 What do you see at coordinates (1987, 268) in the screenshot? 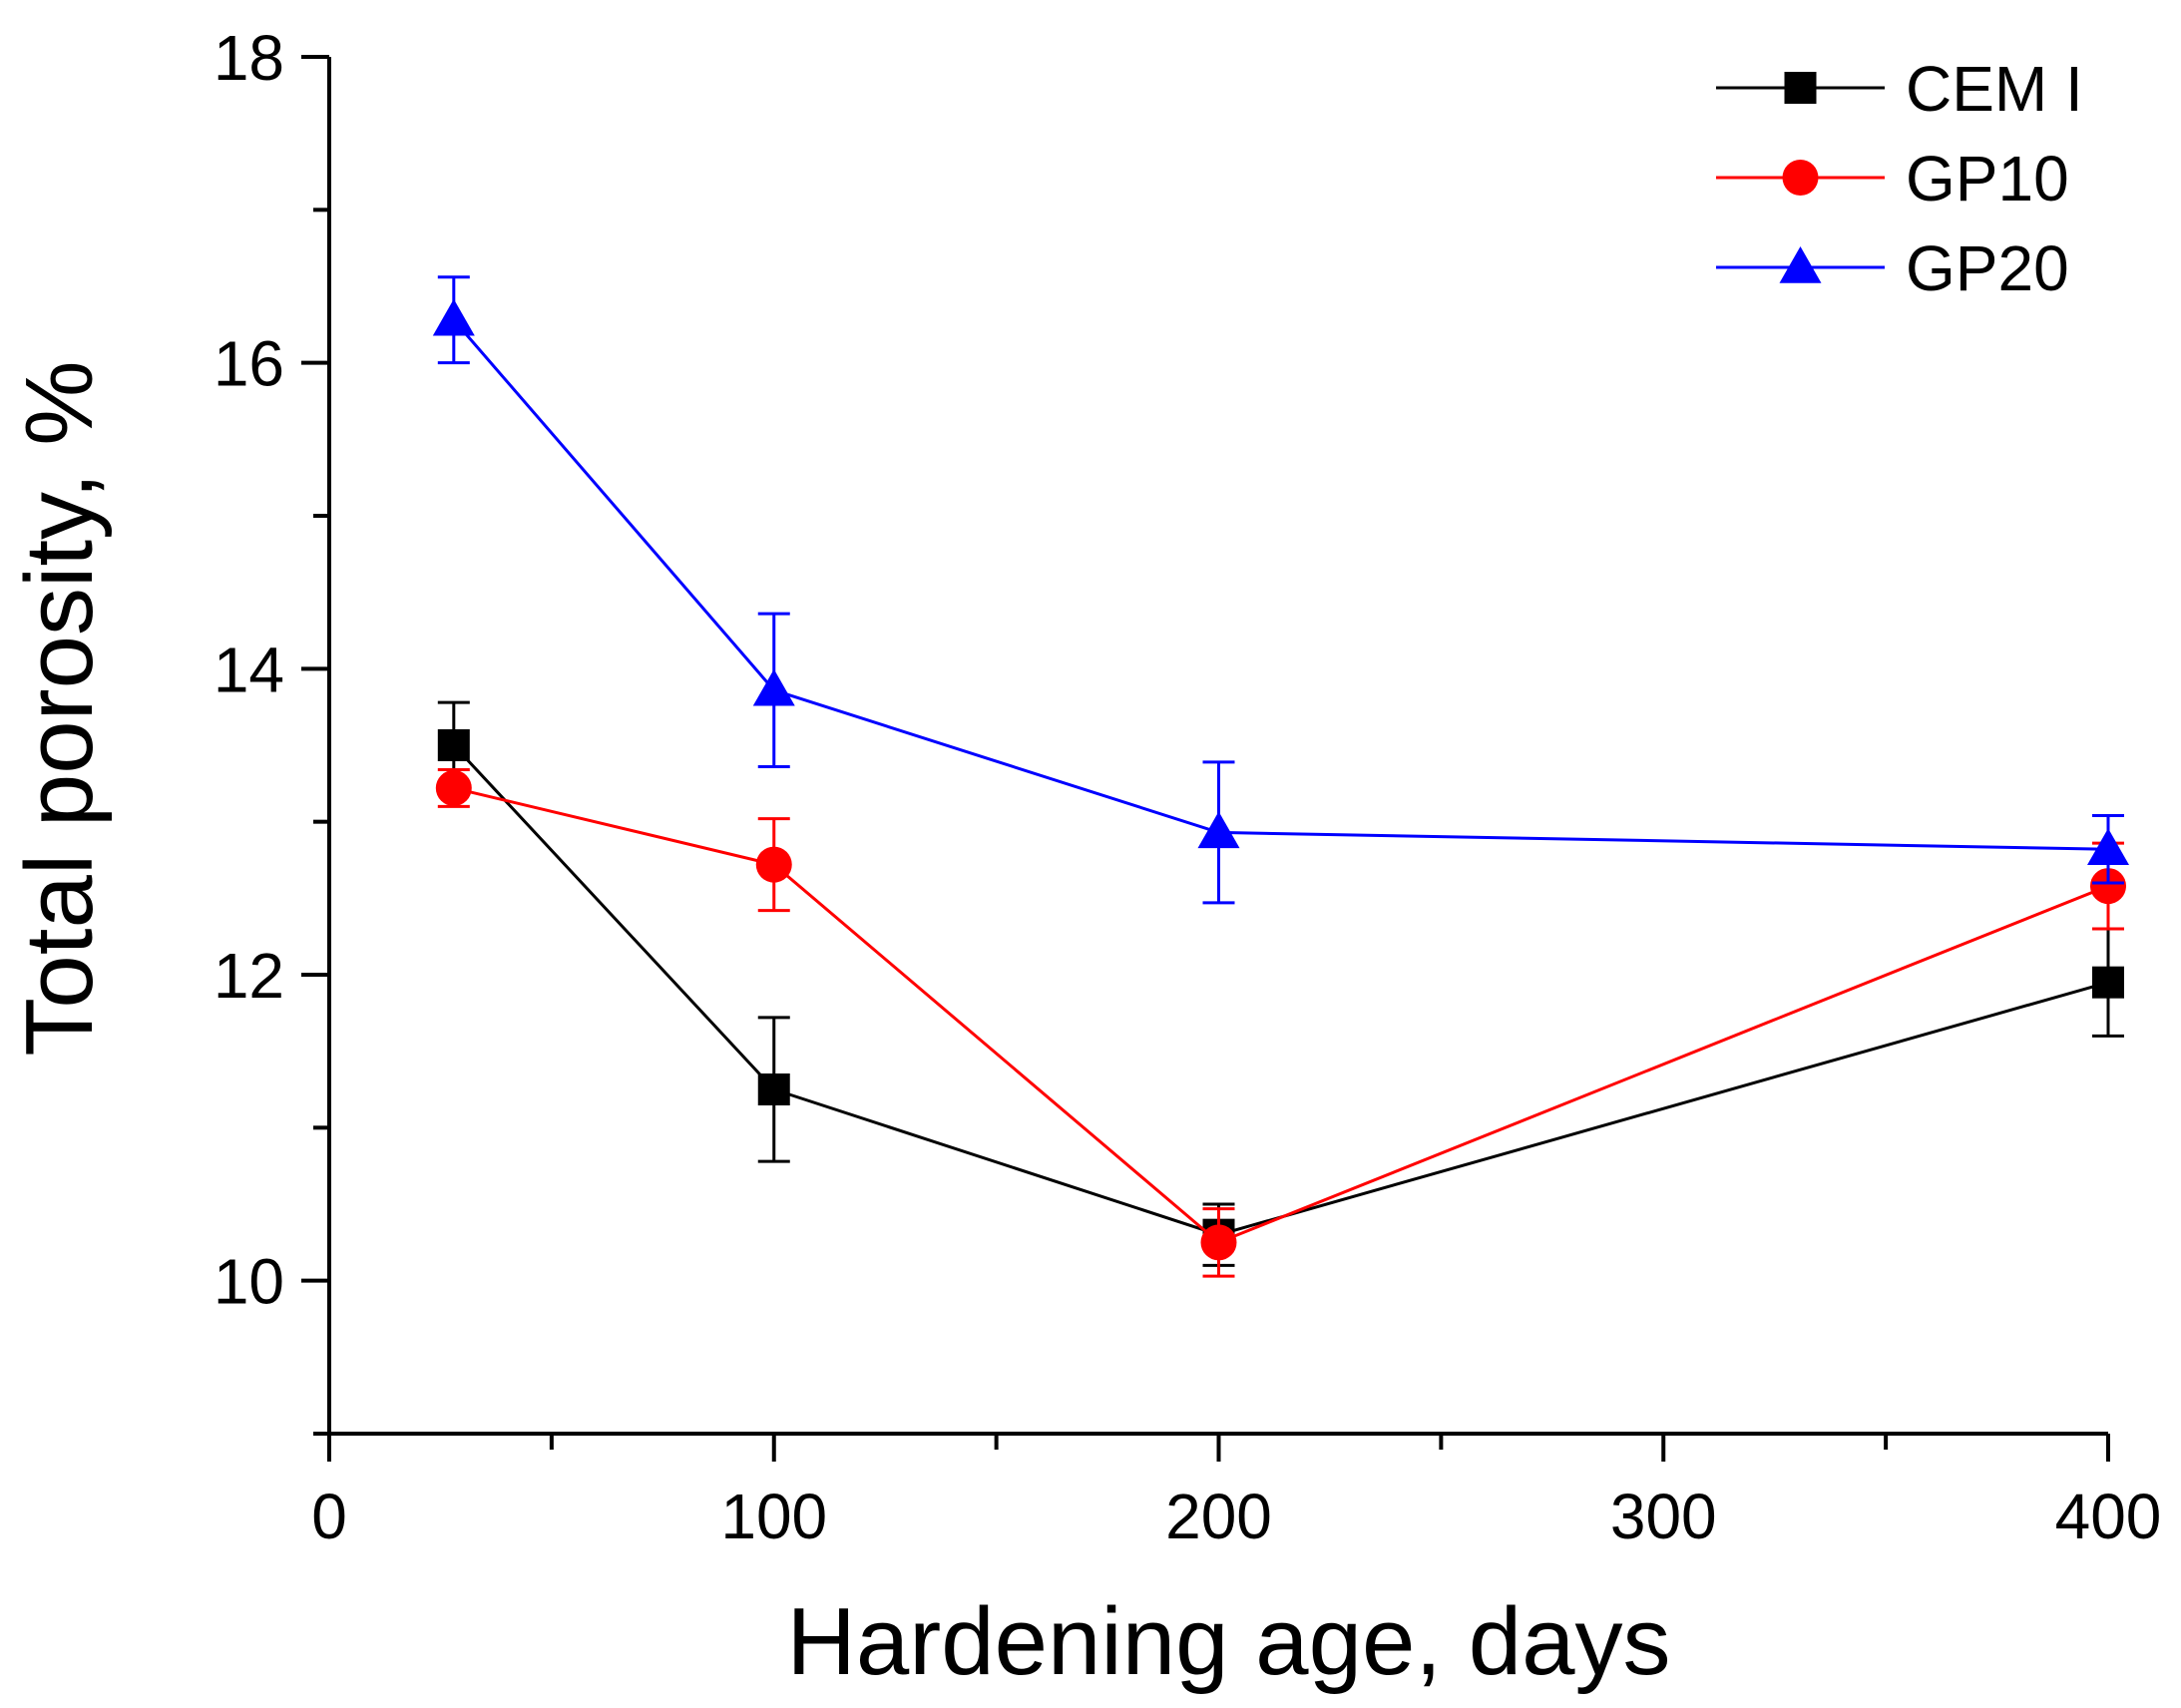
I see `legend-label: GP20` at bounding box center [1987, 268].